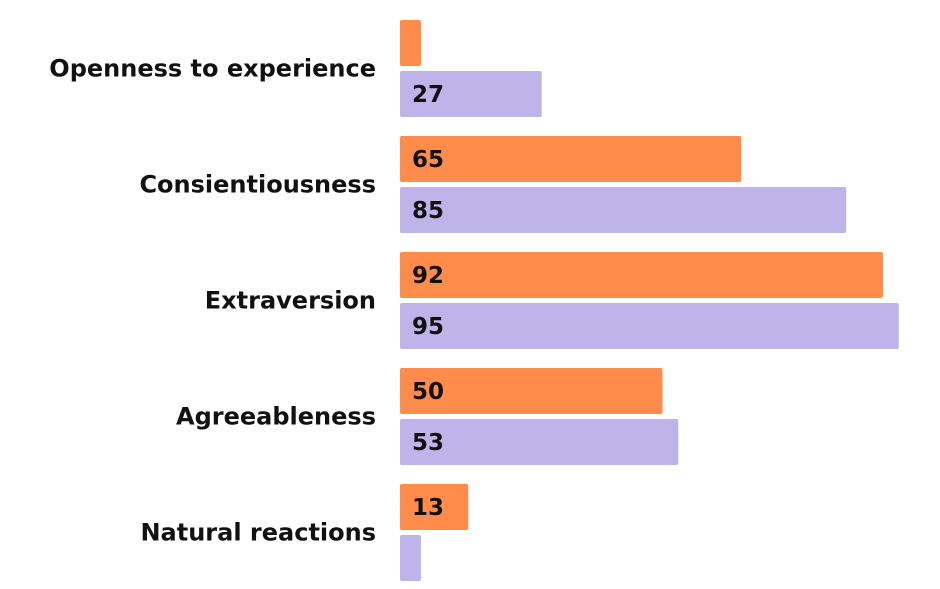 The image size is (940, 589). I want to click on category-label-agreeableness: Agreeableness, so click(276, 417).